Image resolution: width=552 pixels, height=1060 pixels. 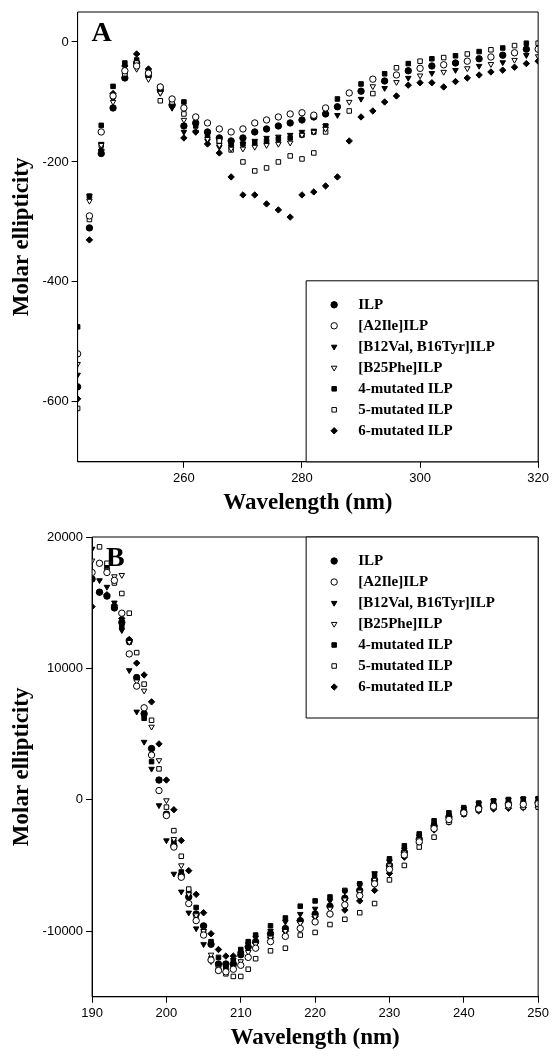 I want to click on x-tick-label: 320, so click(x=538, y=478).